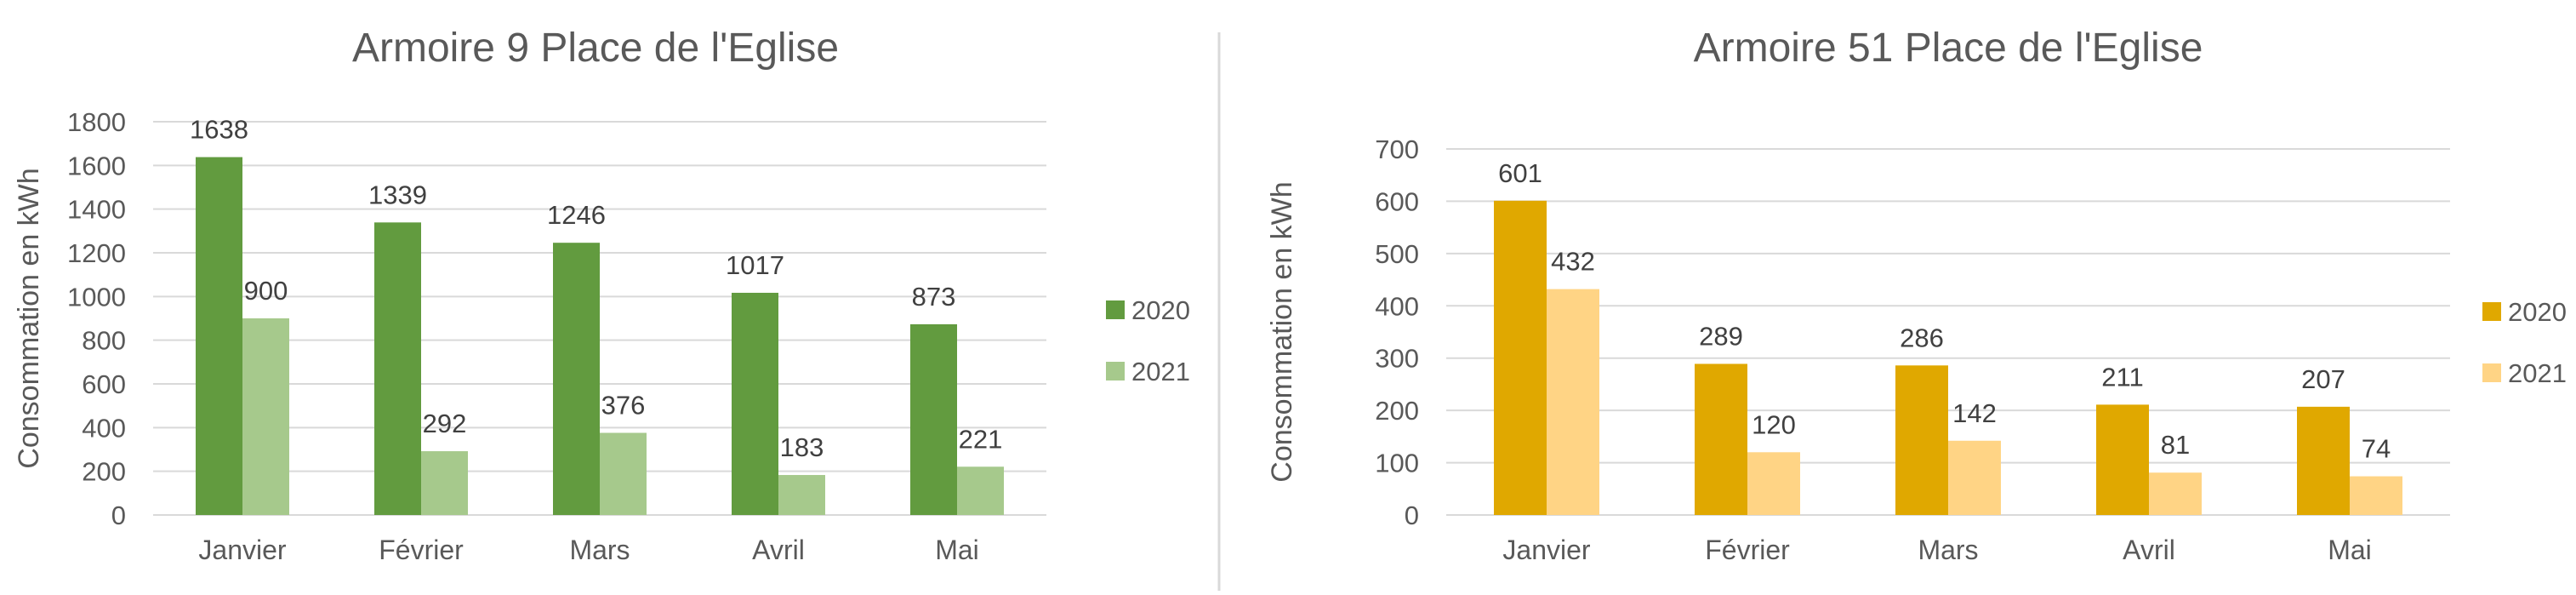  What do you see at coordinates (1573, 262) in the screenshot?
I see `data-label: 432` at bounding box center [1573, 262].